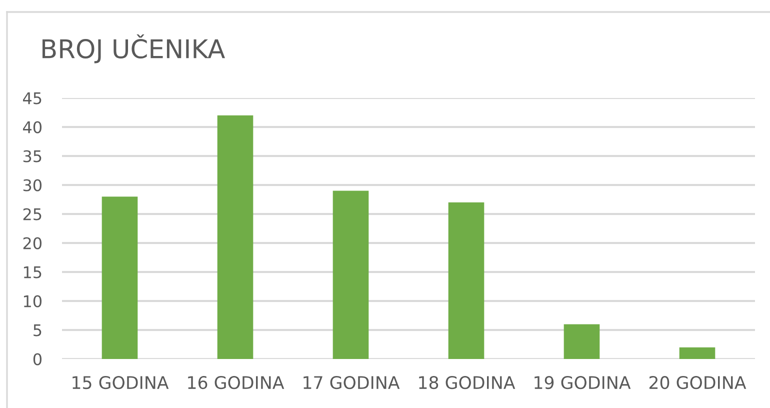 The width and height of the screenshot is (770, 408). I want to click on chart-title: BROJ UČENIKA, so click(133, 49).